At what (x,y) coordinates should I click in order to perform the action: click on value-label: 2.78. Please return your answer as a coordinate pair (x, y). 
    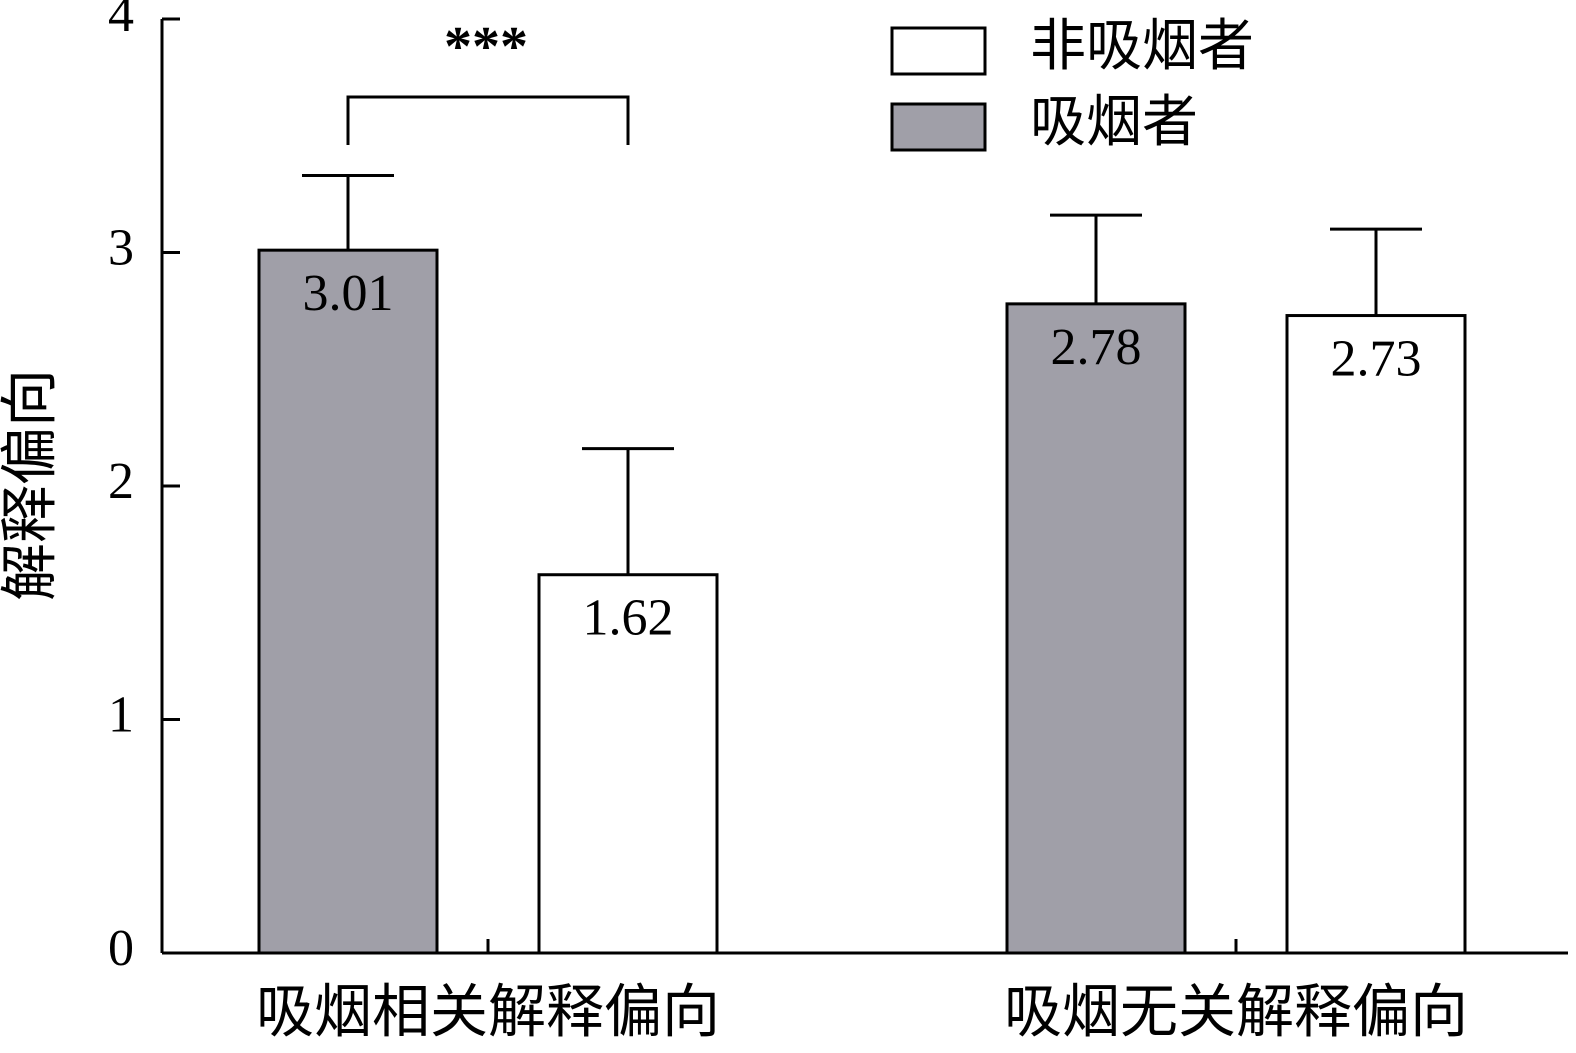
    Looking at the image, I should click on (1096, 347).